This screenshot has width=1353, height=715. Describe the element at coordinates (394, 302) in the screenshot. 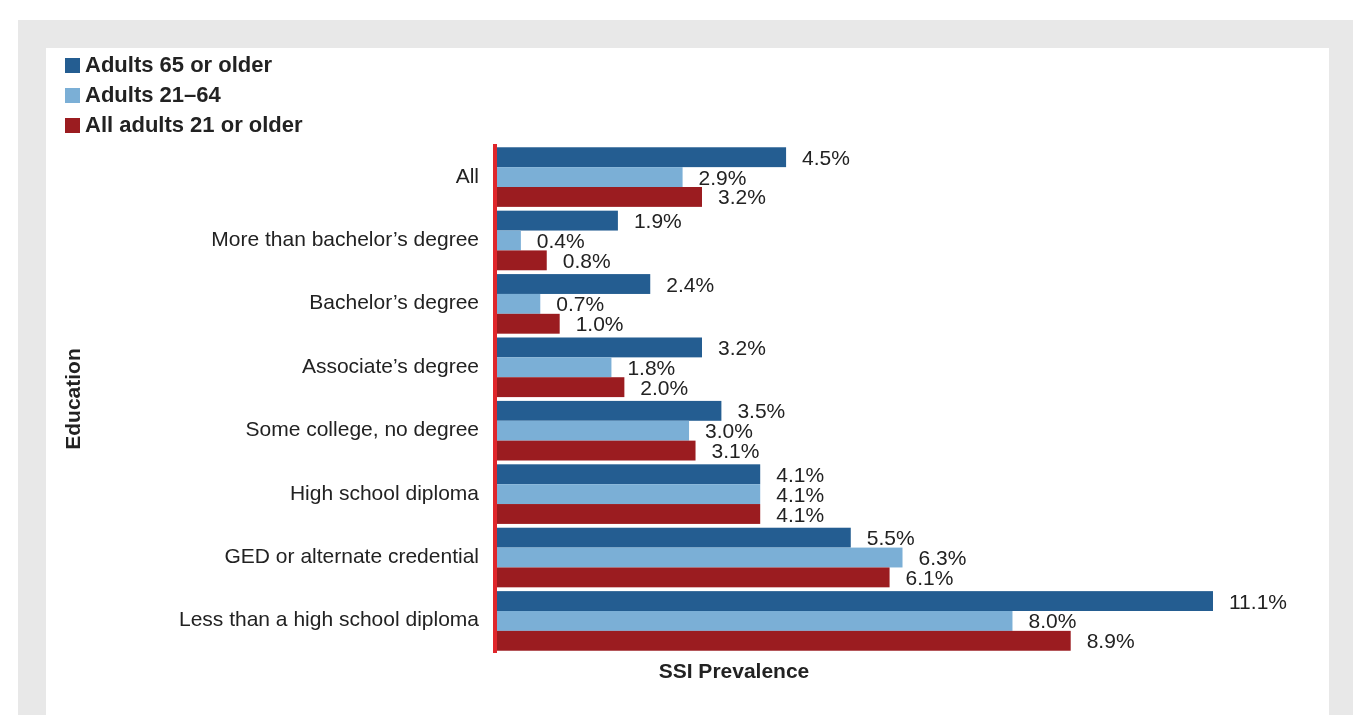

I see `y-tick-label: Bachelor’s degree` at that location.